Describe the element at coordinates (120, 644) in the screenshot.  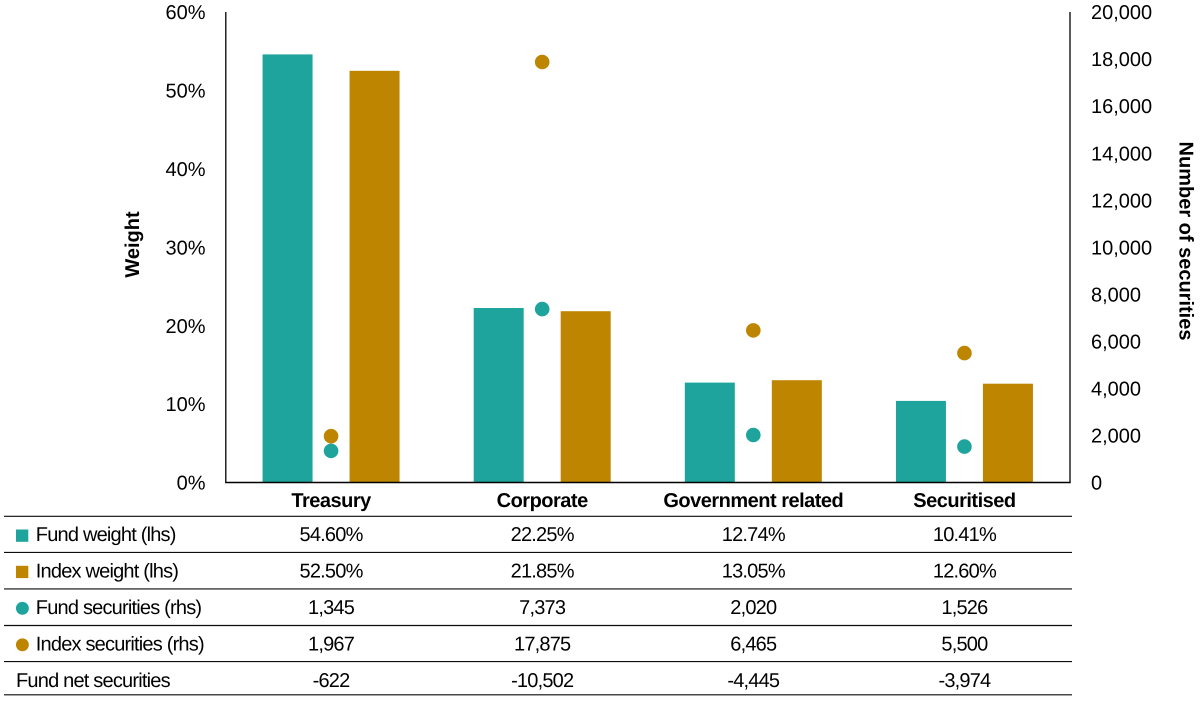
I see `svg-text: Index securities (rhs)` at that location.